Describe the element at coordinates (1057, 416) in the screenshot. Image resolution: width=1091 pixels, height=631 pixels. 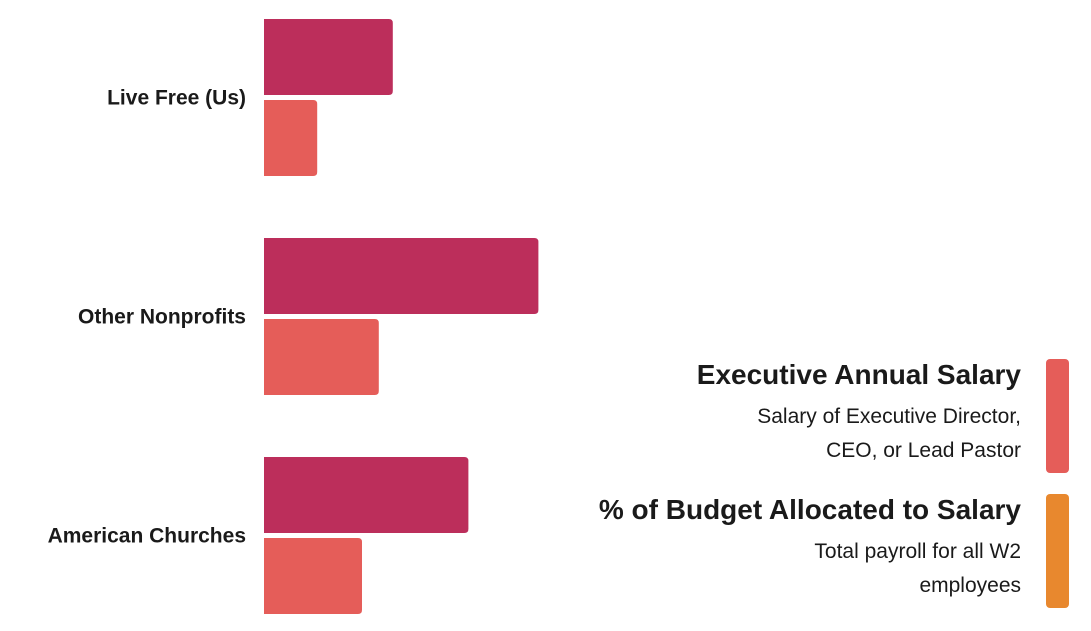
I see `legend-swatch-executive-salary` at that location.